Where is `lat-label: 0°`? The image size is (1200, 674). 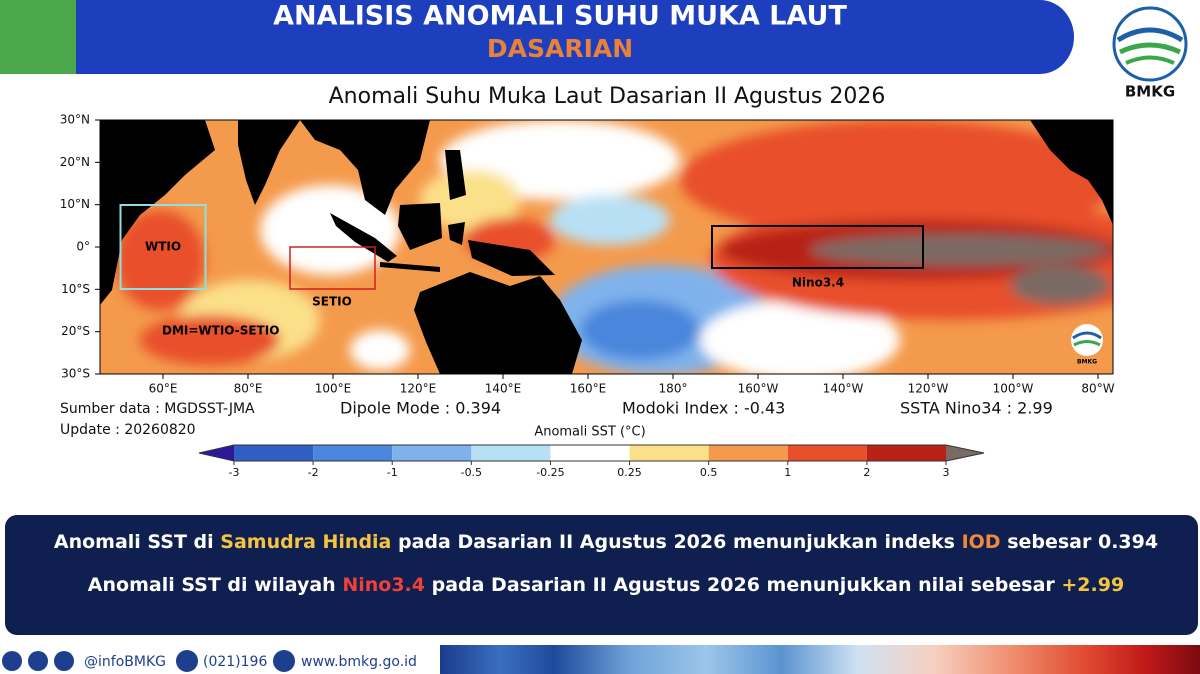
lat-label: 0° is located at coordinates (83, 247).